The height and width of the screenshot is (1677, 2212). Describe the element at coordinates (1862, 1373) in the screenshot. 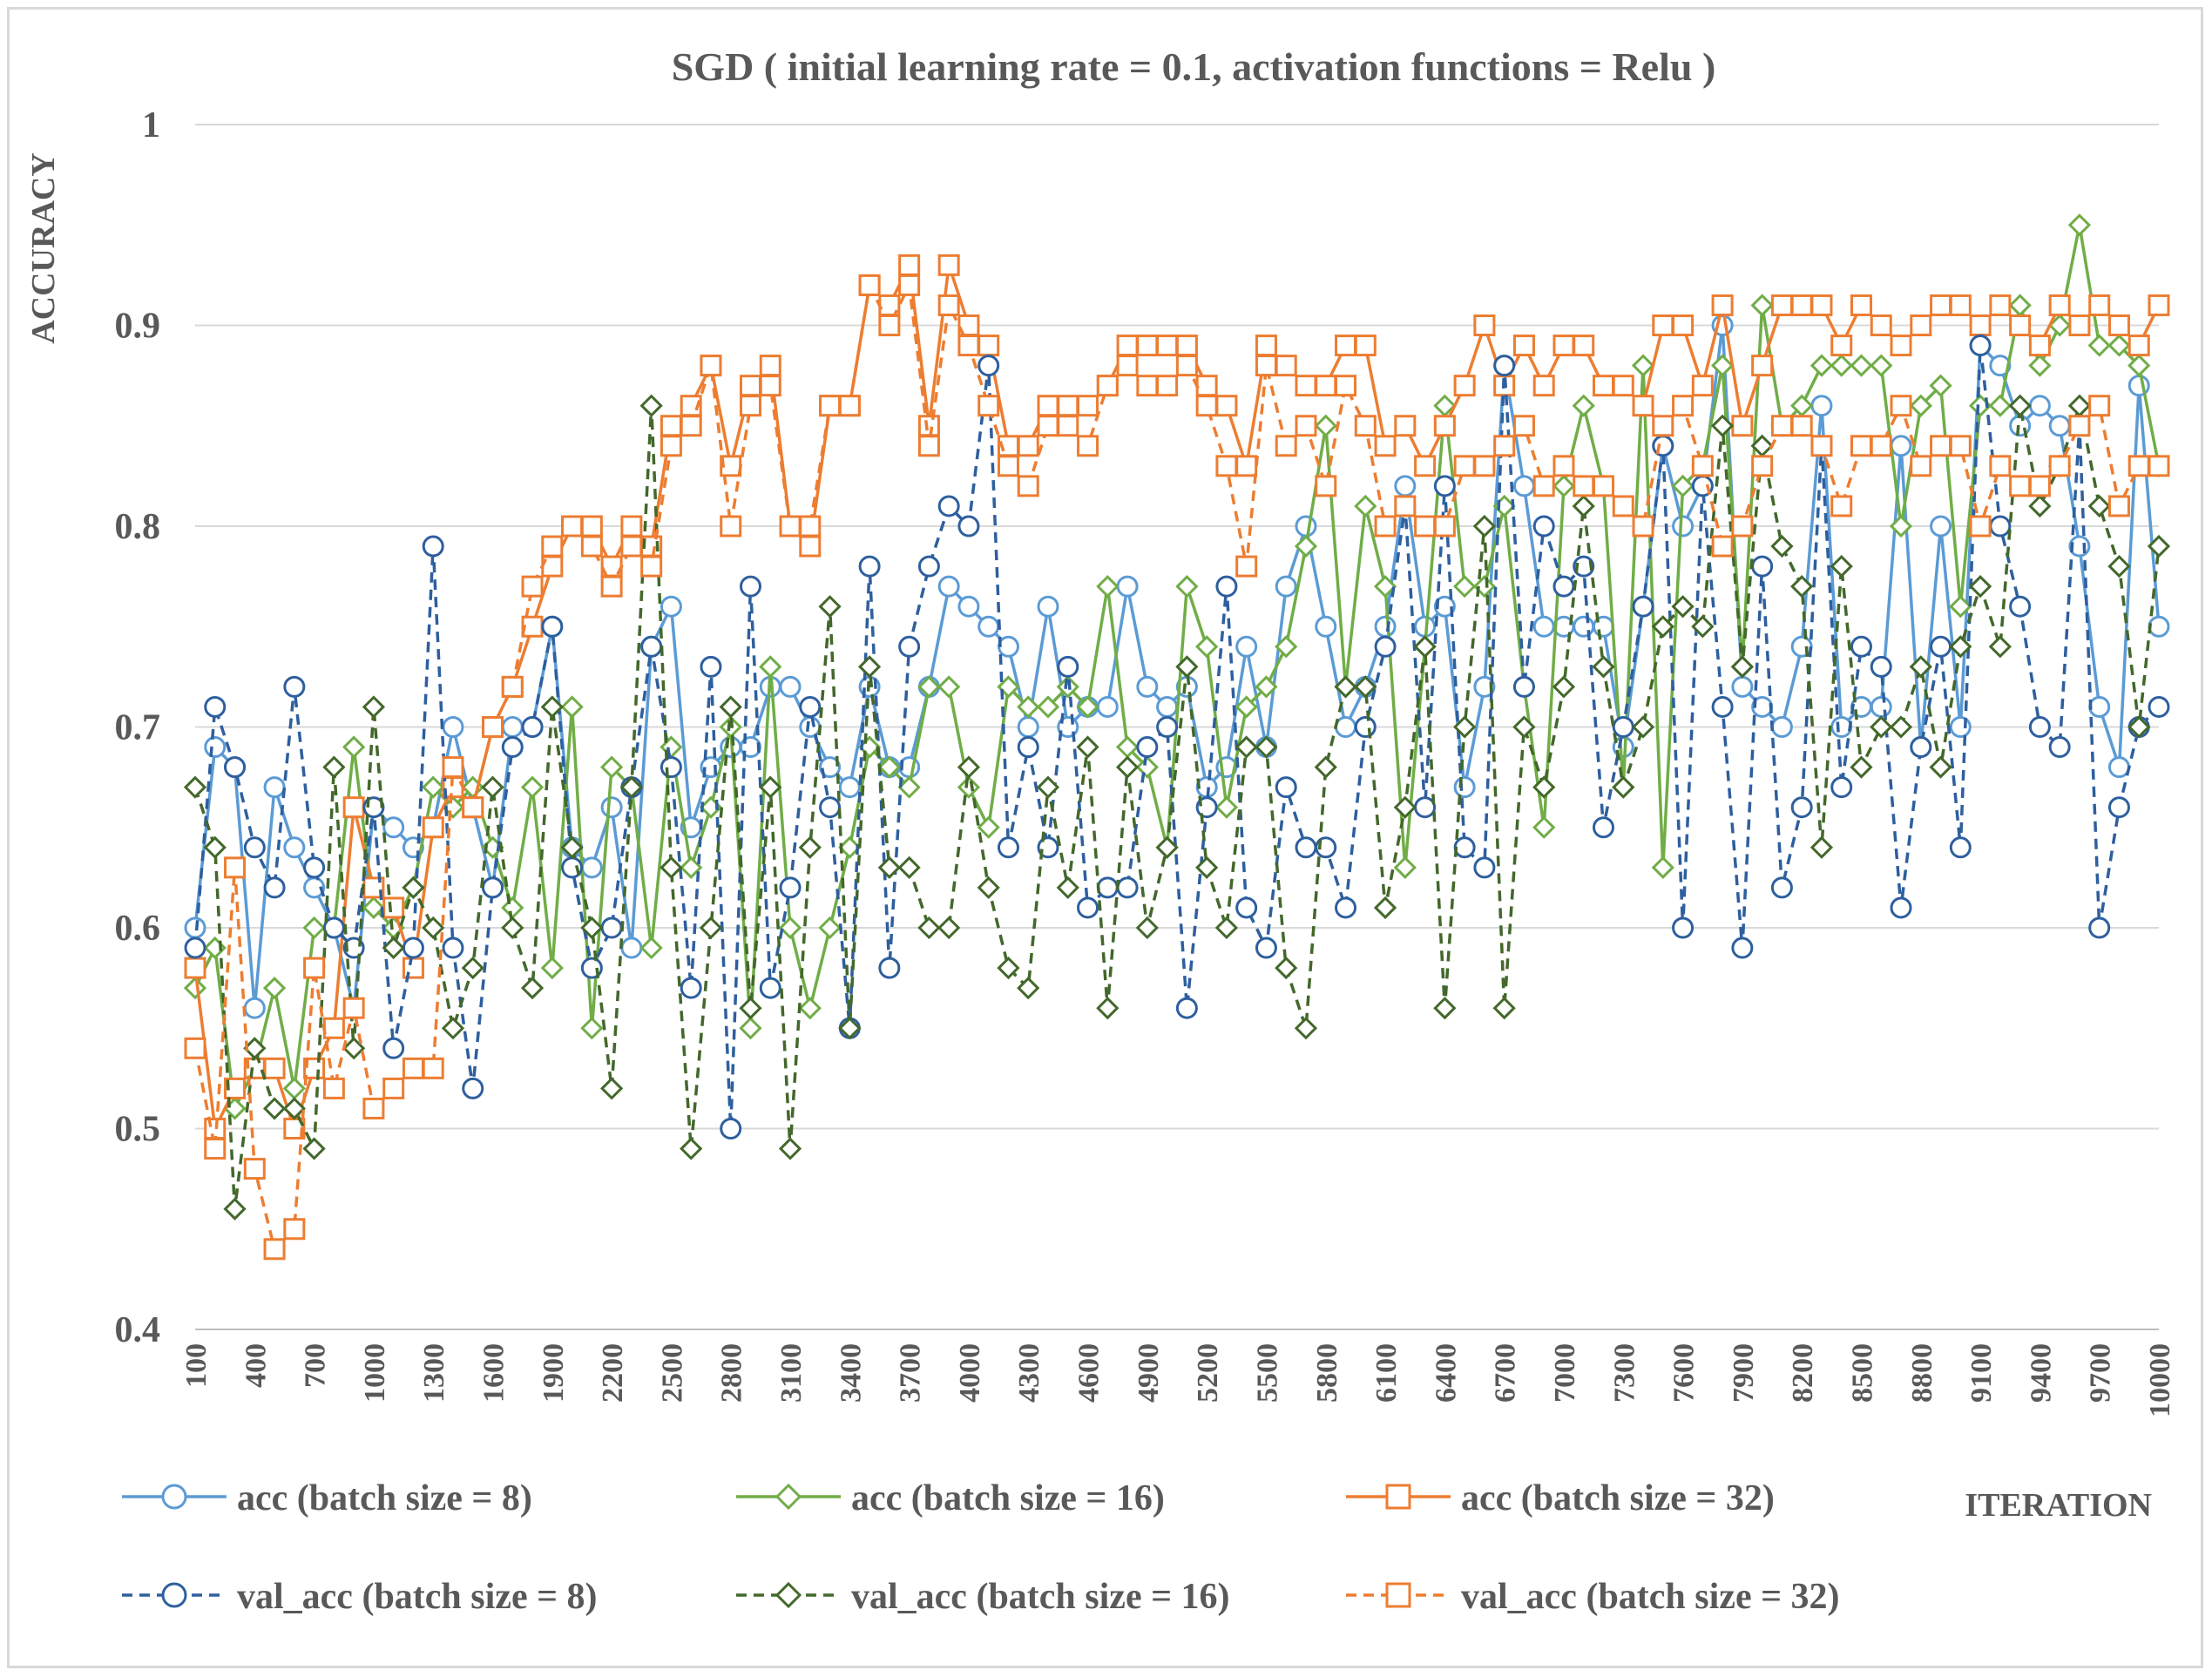

I see `x-tick-label: 8500` at that location.